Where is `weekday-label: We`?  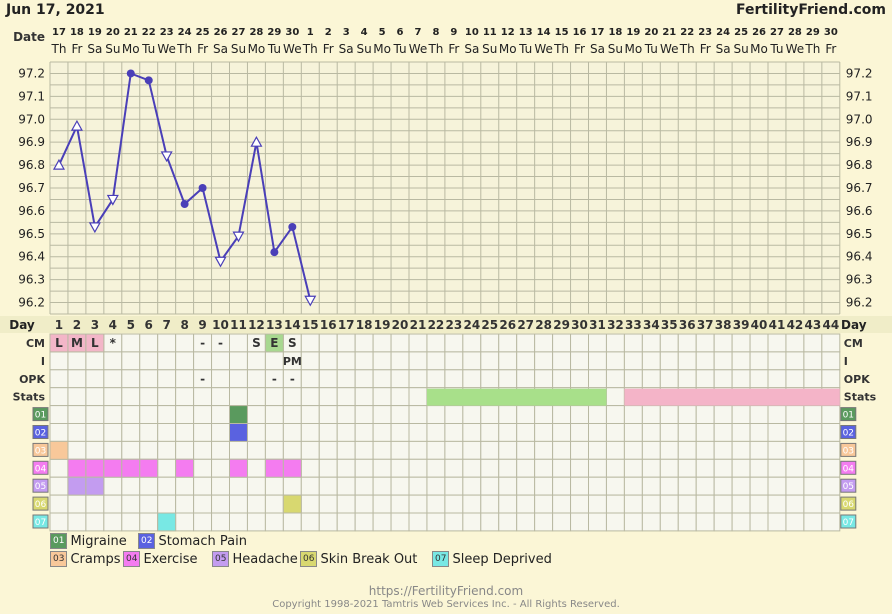 weekday-label: We is located at coordinates (543, 49).